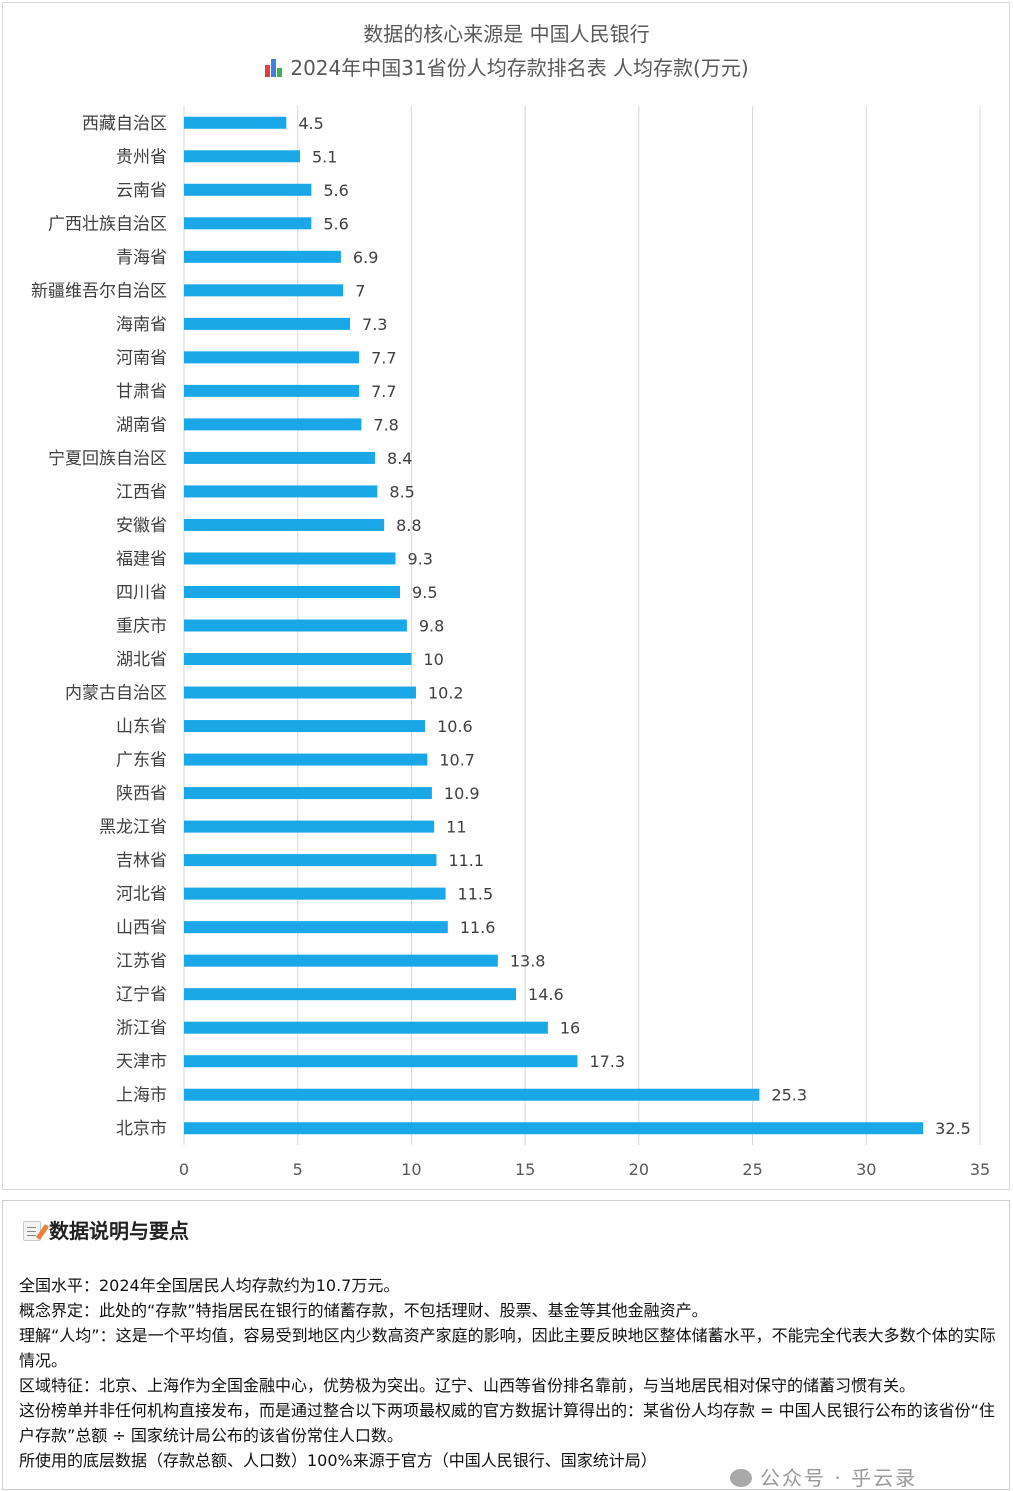 The image size is (1013, 1491). Describe the element at coordinates (141, 526) in the screenshot. I see `category-label: 安徽省` at that location.